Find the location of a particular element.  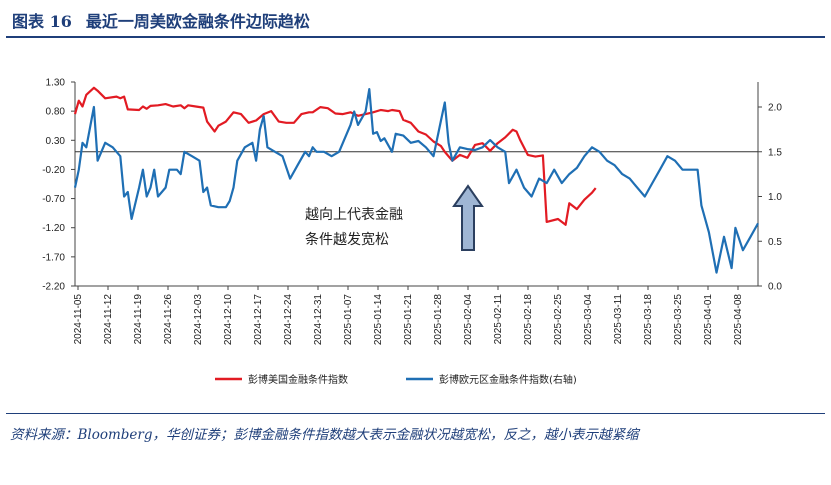

x-tick-label: 2025-02-25 is located at coordinates (558, 320).